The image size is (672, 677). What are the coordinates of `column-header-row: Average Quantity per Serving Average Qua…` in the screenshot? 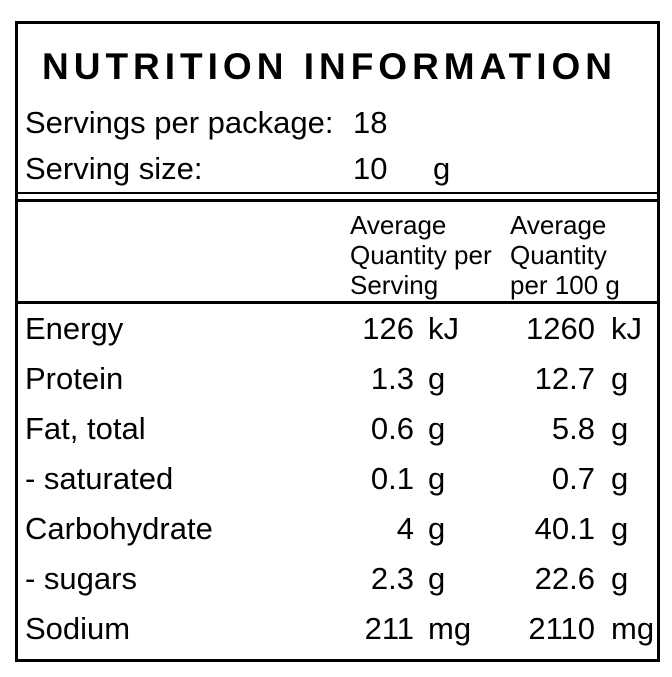 It's located at (337, 251).